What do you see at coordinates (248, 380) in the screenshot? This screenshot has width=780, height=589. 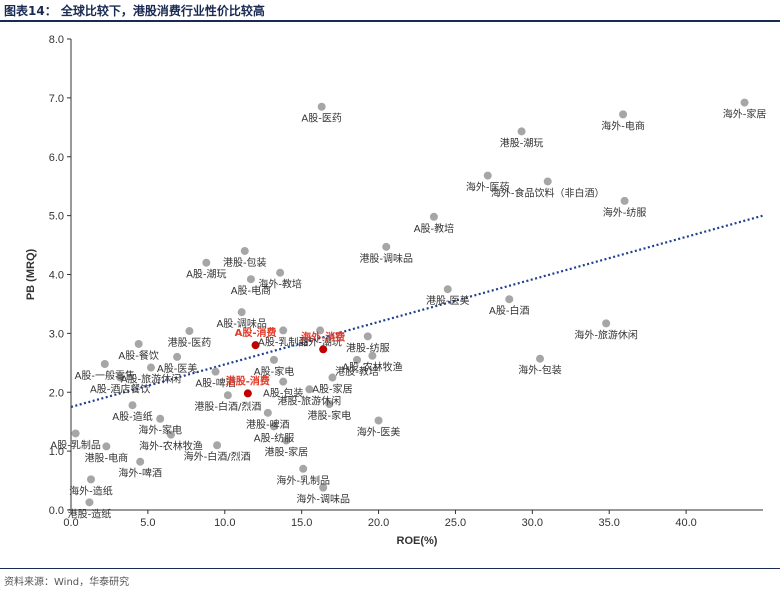 I see `highlight-label: 港股-消费` at bounding box center [248, 380].